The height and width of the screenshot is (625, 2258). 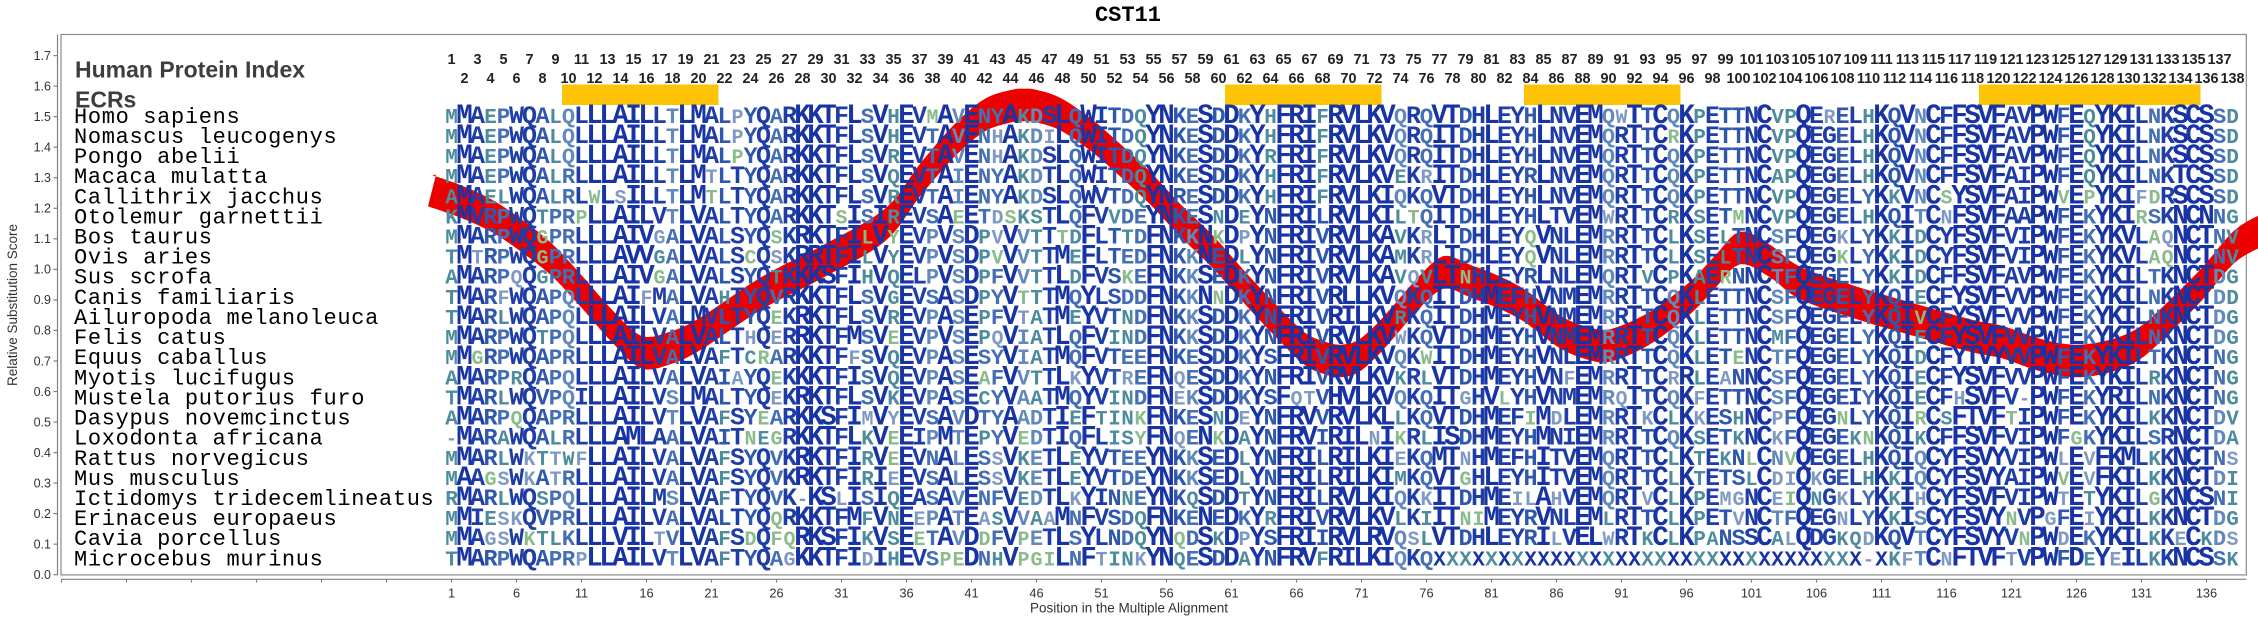 What do you see at coordinates (1140, 79) in the screenshot?
I see `svg-text: 54` at bounding box center [1140, 79].